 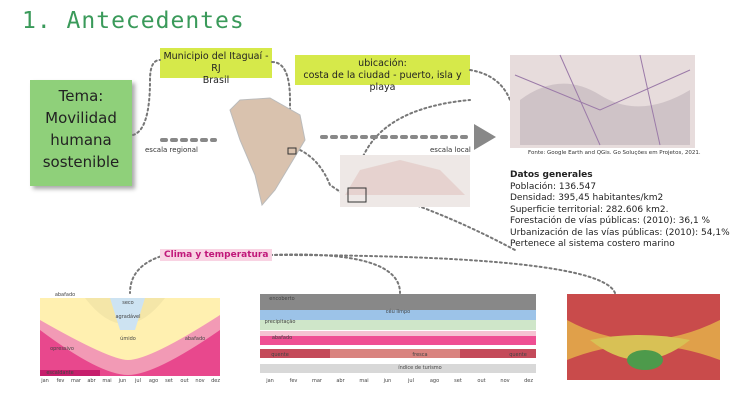 I want to click on scale-arrows, so click(x=316, y=138).